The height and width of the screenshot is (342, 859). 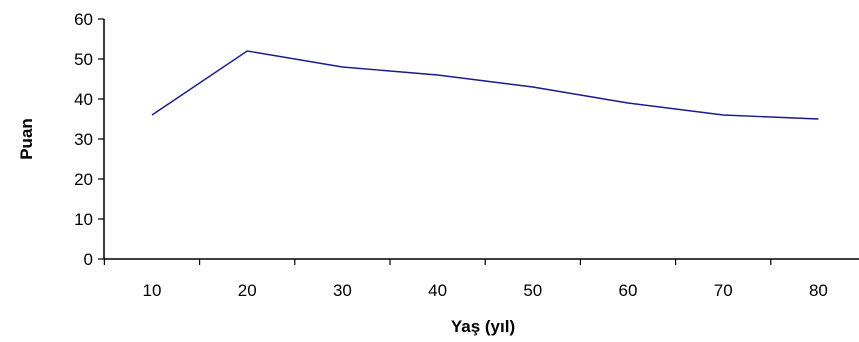 What do you see at coordinates (247, 290) in the screenshot?
I see `x-tick-label: 20` at bounding box center [247, 290].